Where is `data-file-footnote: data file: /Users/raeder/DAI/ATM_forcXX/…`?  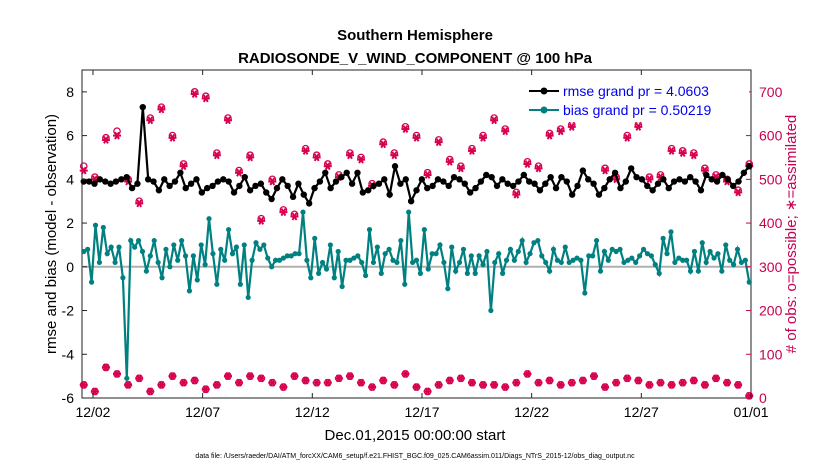
data-file-footnote: data file: /Users/raeder/DAI/ATM_forcXX/… is located at coordinates (415, 456).